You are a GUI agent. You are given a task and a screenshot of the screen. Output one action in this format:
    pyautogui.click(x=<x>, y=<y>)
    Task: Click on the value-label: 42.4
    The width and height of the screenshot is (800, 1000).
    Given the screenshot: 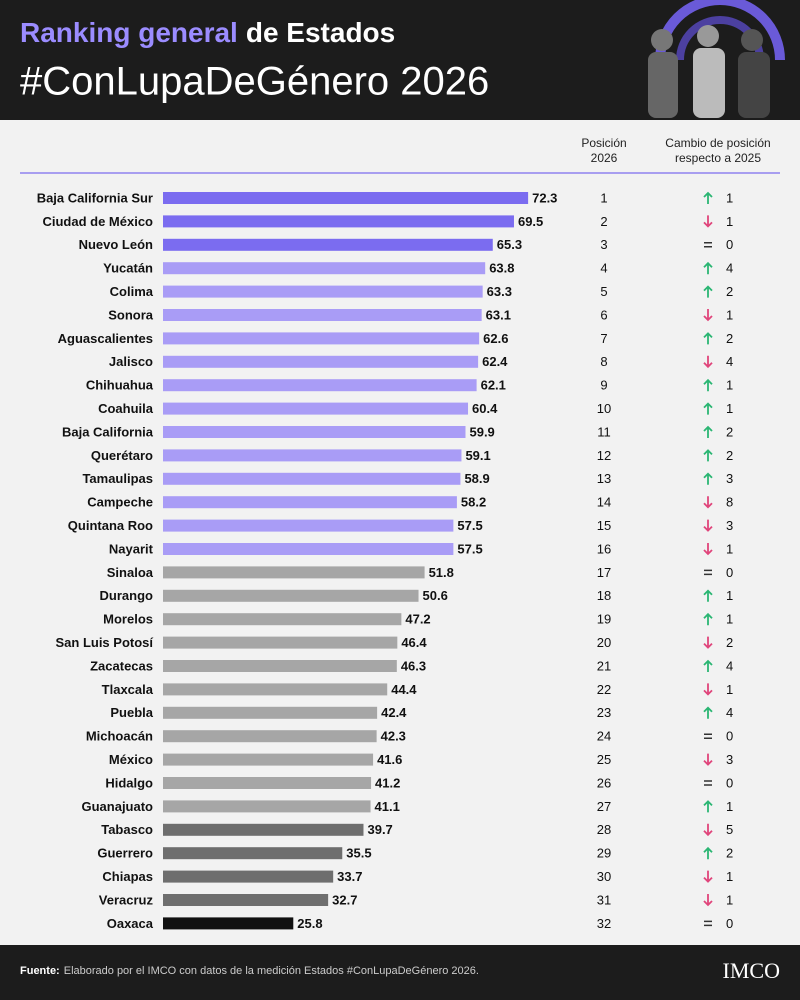 What is the action you would take?
    pyautogui.click(x=394, y=712)
    